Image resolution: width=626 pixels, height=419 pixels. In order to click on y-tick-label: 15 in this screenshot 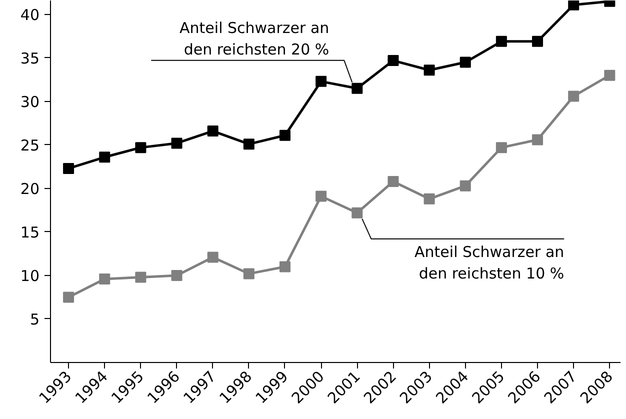, I will do `click(30, 232)`.